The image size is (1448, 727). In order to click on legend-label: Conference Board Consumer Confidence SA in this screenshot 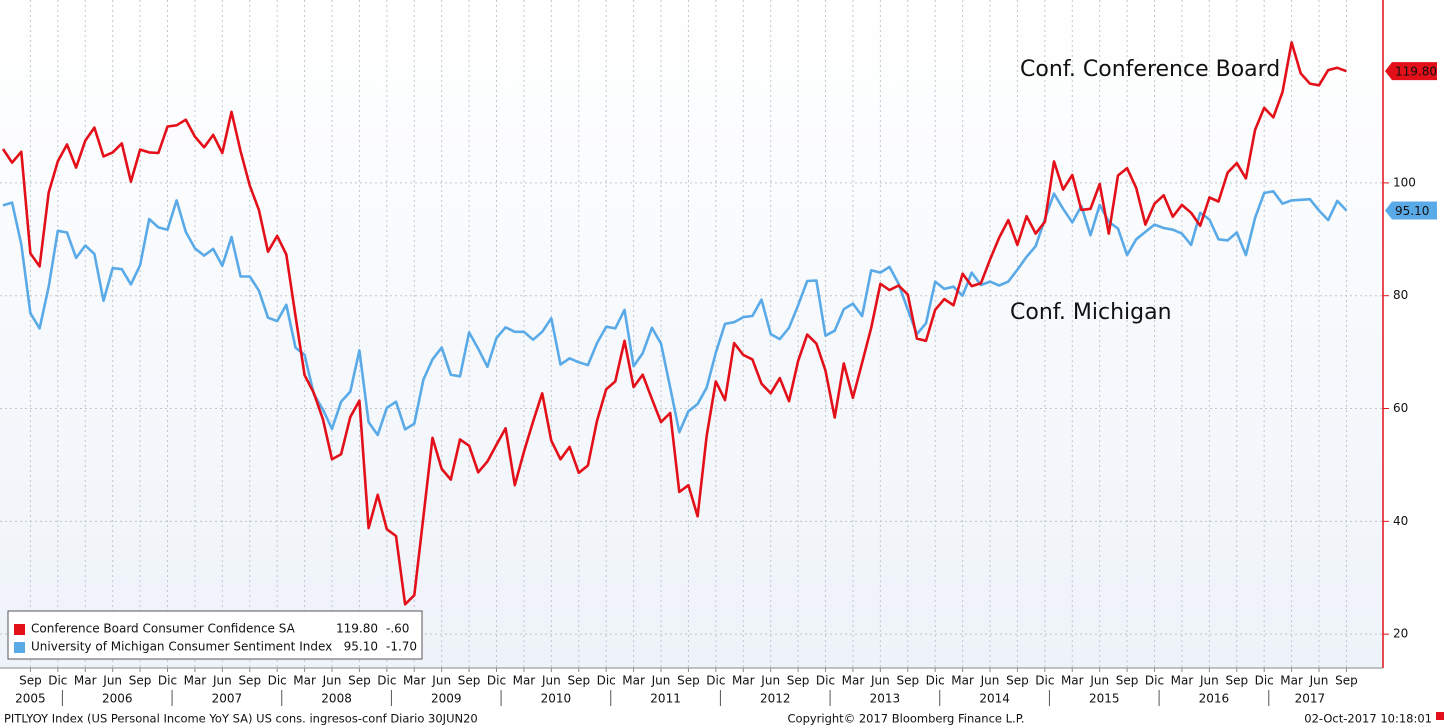, I will do `click(163, 629)`.